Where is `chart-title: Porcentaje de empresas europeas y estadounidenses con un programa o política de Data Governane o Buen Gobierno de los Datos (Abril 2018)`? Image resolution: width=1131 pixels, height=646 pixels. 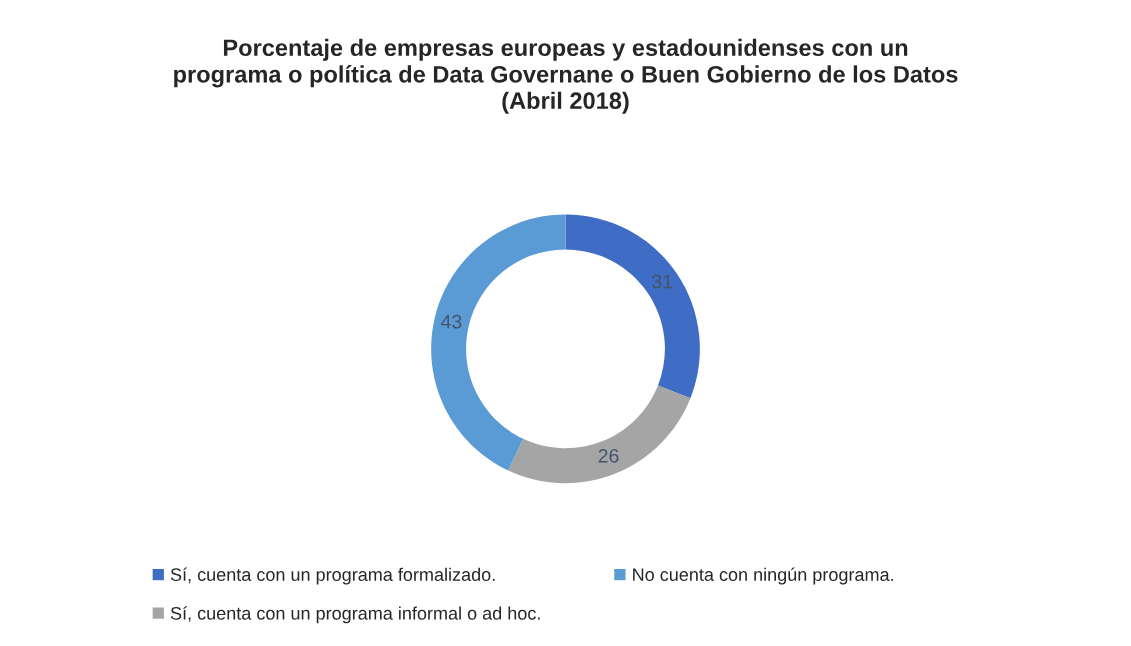
chart-title: Porcentaje de empresas europeas y estadounidenses con un programa o política de Data Governane o Buen Gobierno de los Datos (Abril 2018) is located at coordinates (566, 76).